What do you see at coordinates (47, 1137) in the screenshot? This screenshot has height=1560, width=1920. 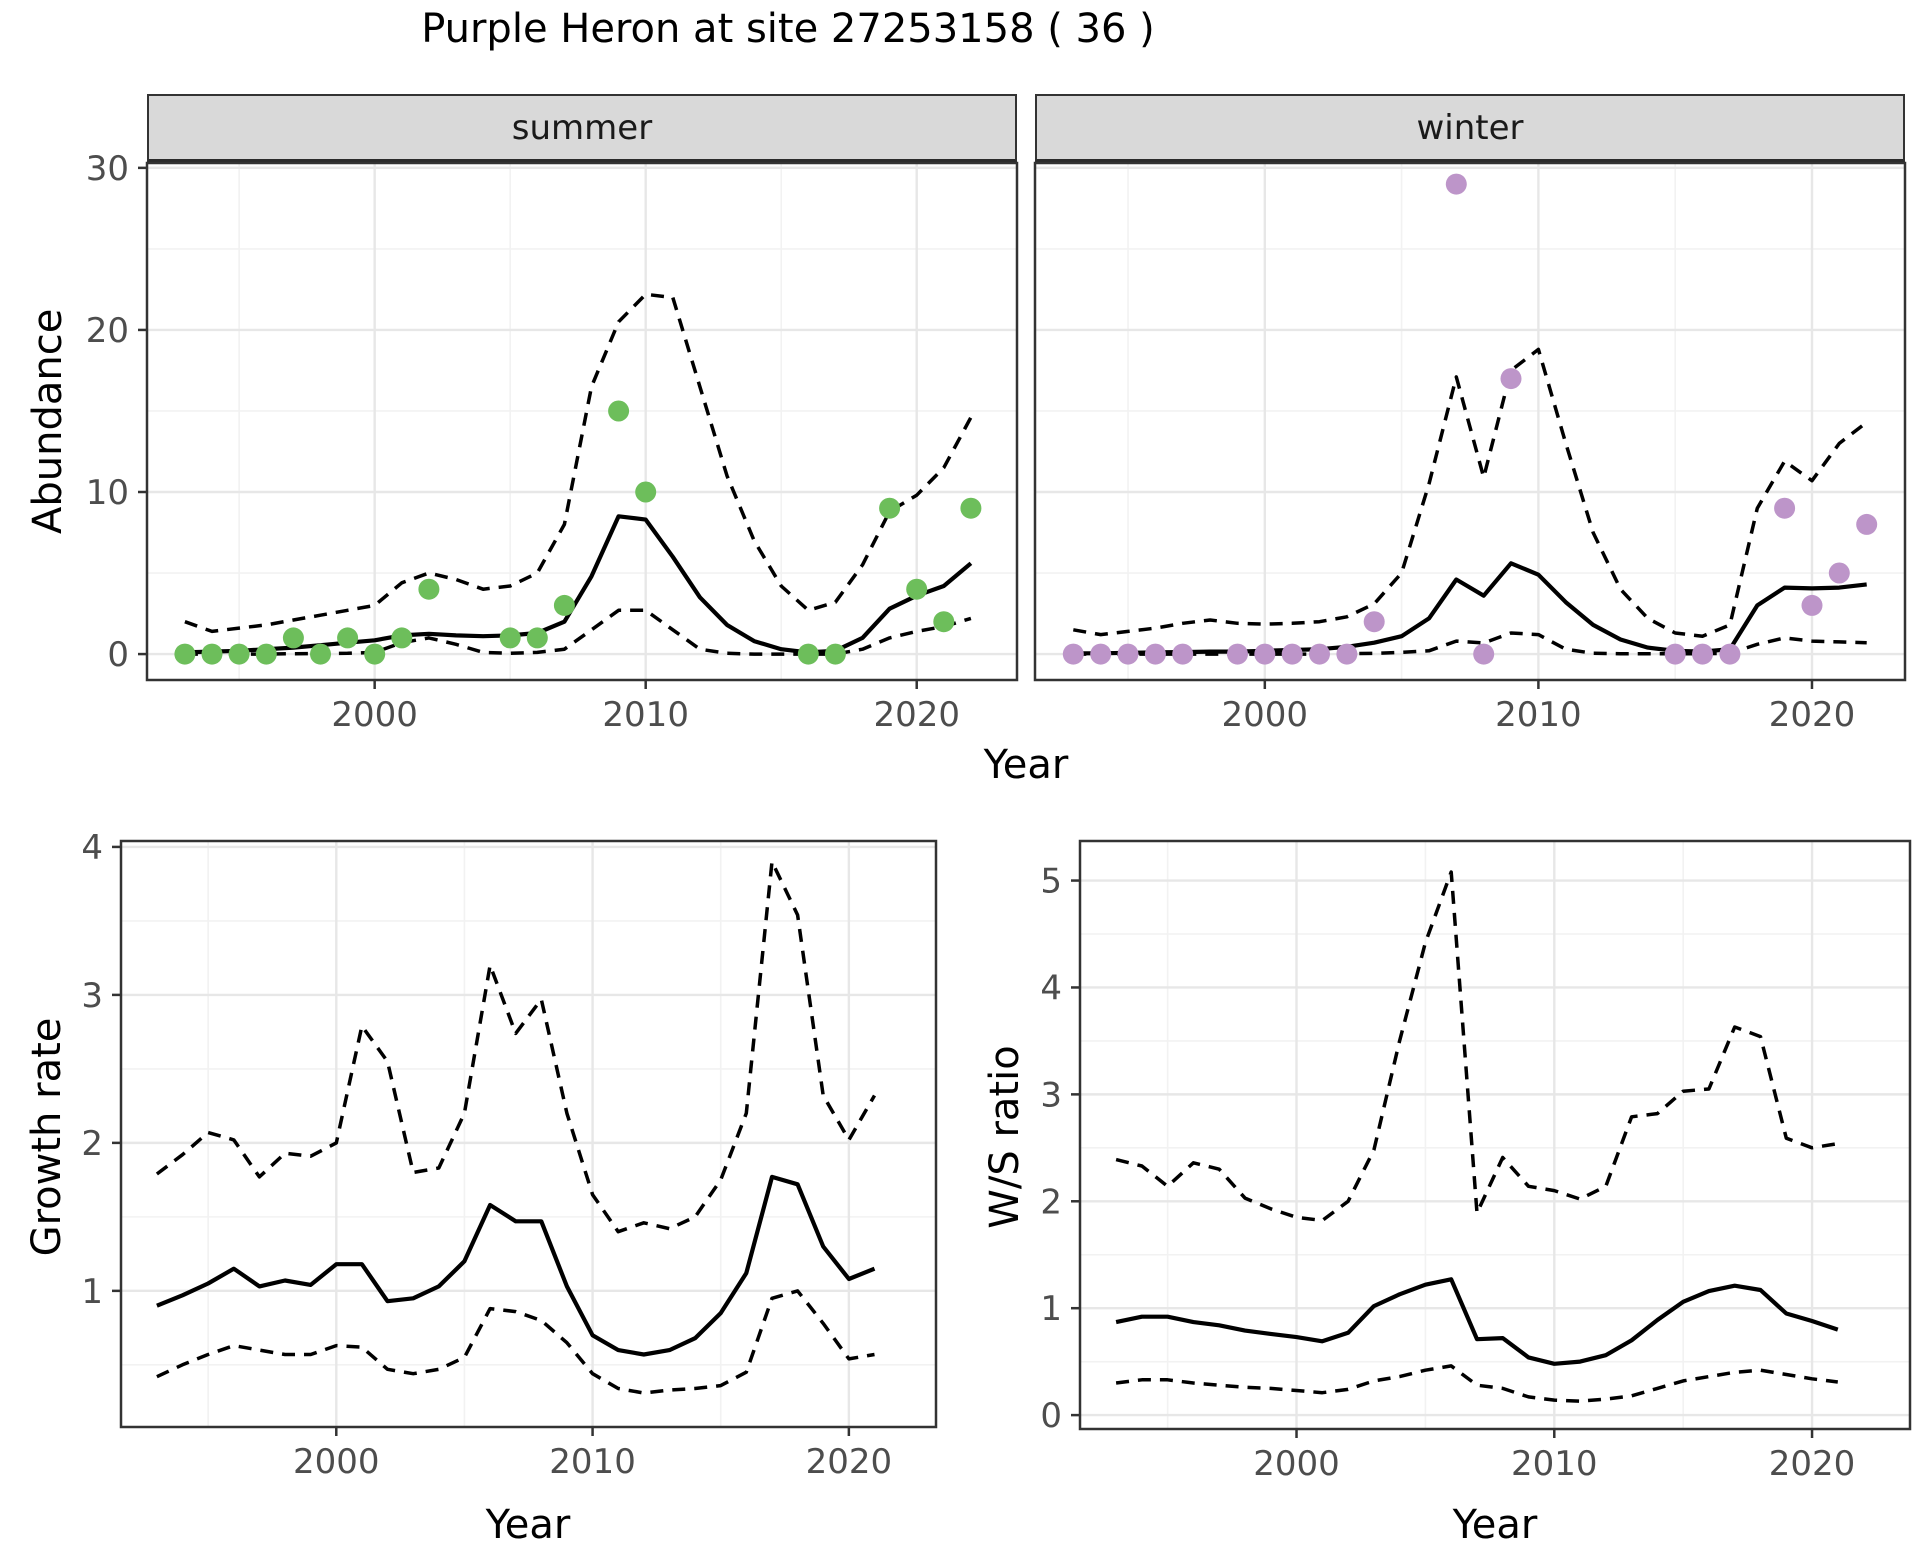 I see `y-axis-title-growth-rate: Growth rate` at bounding box center [47, 1137].